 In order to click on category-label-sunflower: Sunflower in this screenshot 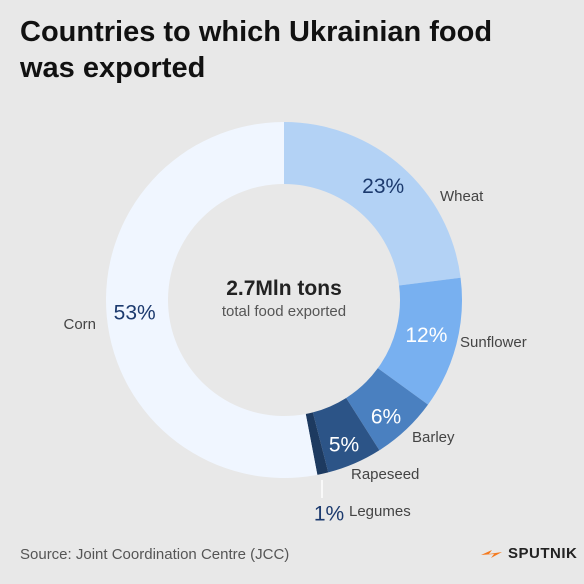, I will do `click(493, 342)`.